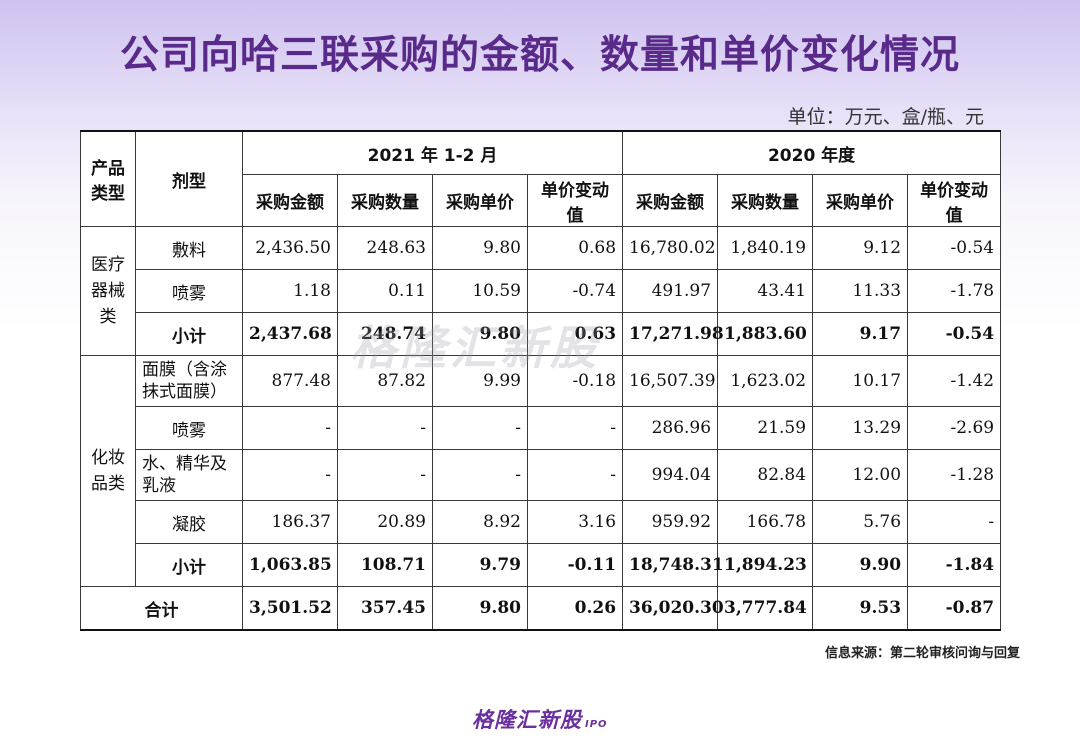 The height and width of the screenshot is (751, 1080). I want to click on source-note: 信息来源：第二轮审核问询与回复, so click(922, 653).